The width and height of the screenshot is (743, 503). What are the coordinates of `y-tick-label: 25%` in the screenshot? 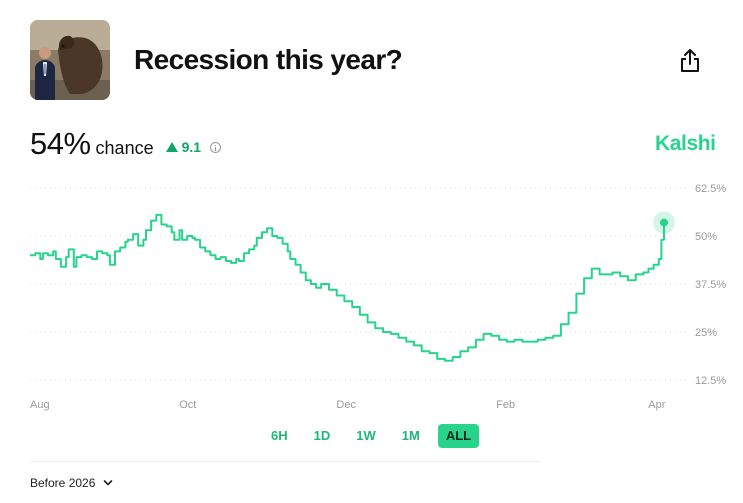 It's located at (706, 333).